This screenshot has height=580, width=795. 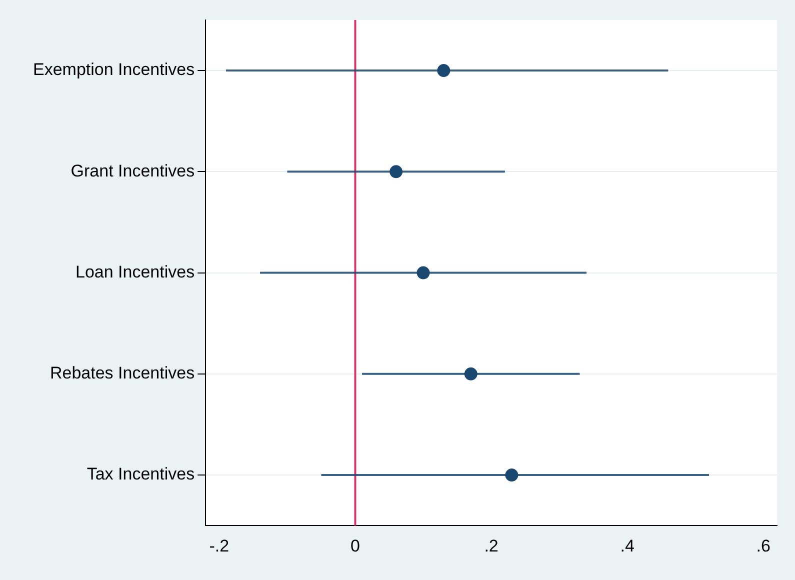 What do you see at coordinates (140, 474) in the screenshot?
I see `y-tick-label: Tax Incentives` at bounding box center [140, 474].